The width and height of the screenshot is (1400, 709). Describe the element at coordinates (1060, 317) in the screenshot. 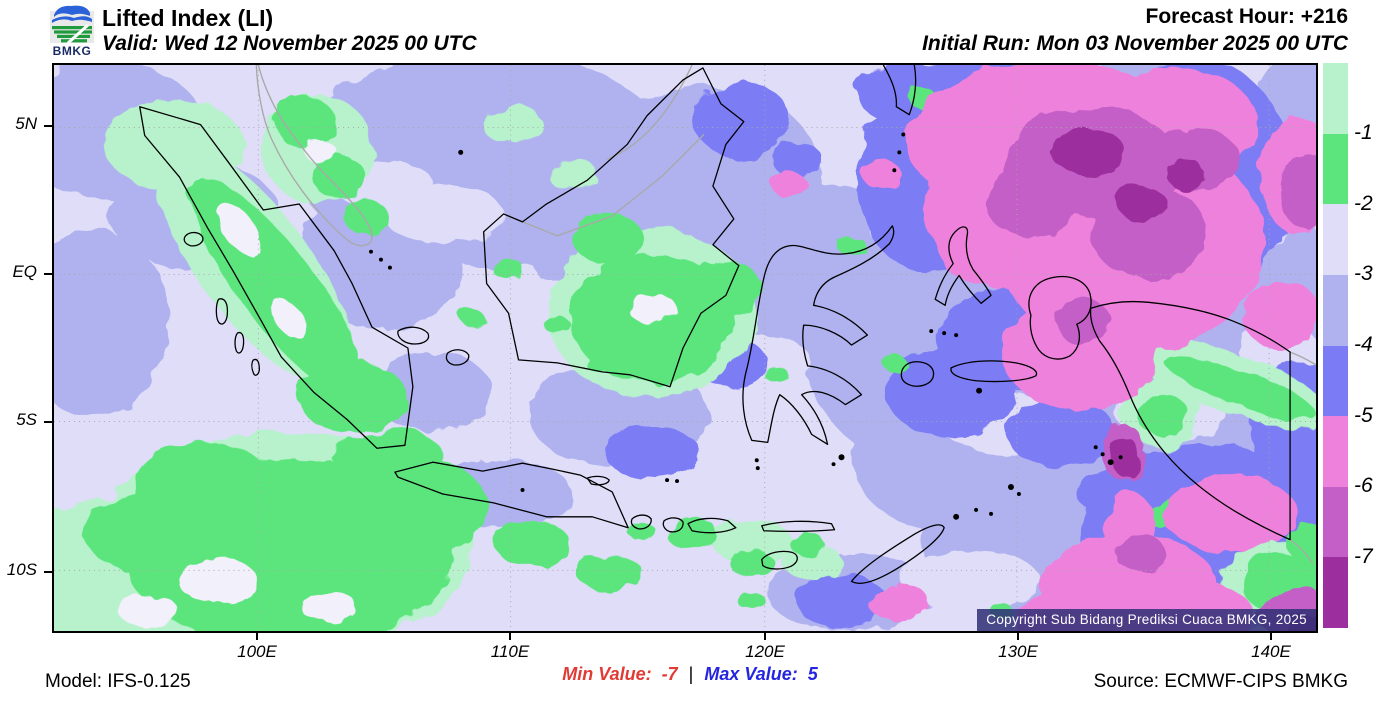

I see `coastline-papua-head` at that location.